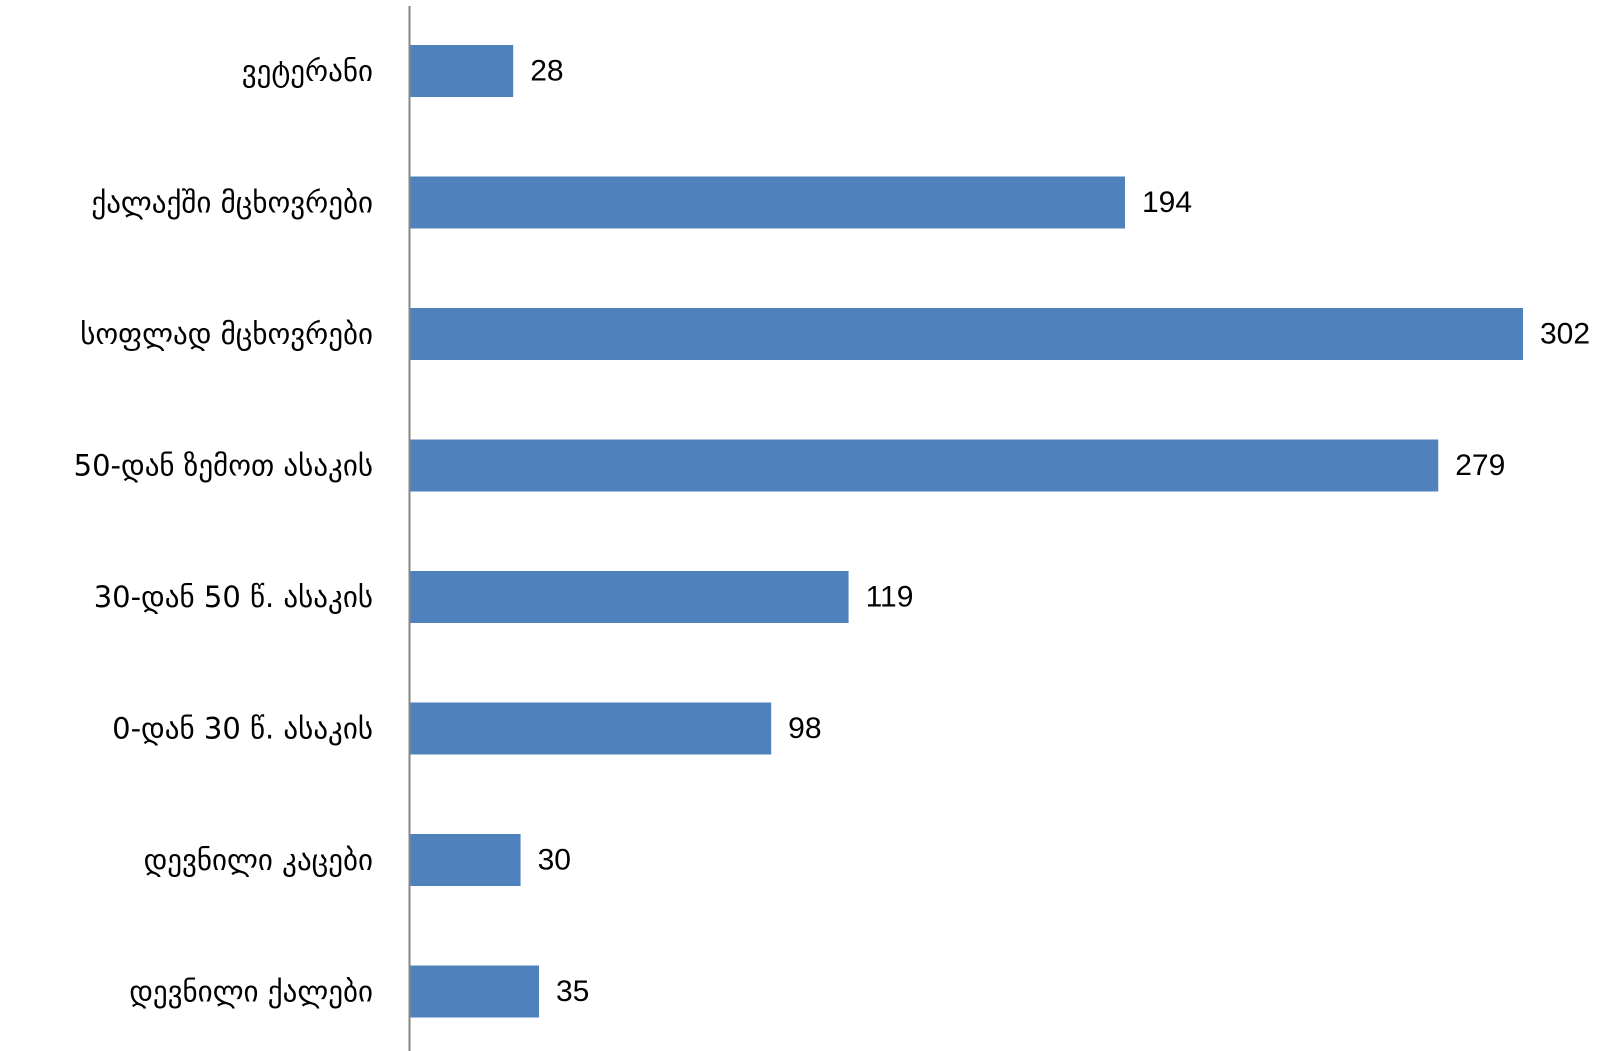  What do you see at coordinates (251, 992) in the screenshot?
I see `category-label: დევნილი ქალები` at bounding box center [251, 992].